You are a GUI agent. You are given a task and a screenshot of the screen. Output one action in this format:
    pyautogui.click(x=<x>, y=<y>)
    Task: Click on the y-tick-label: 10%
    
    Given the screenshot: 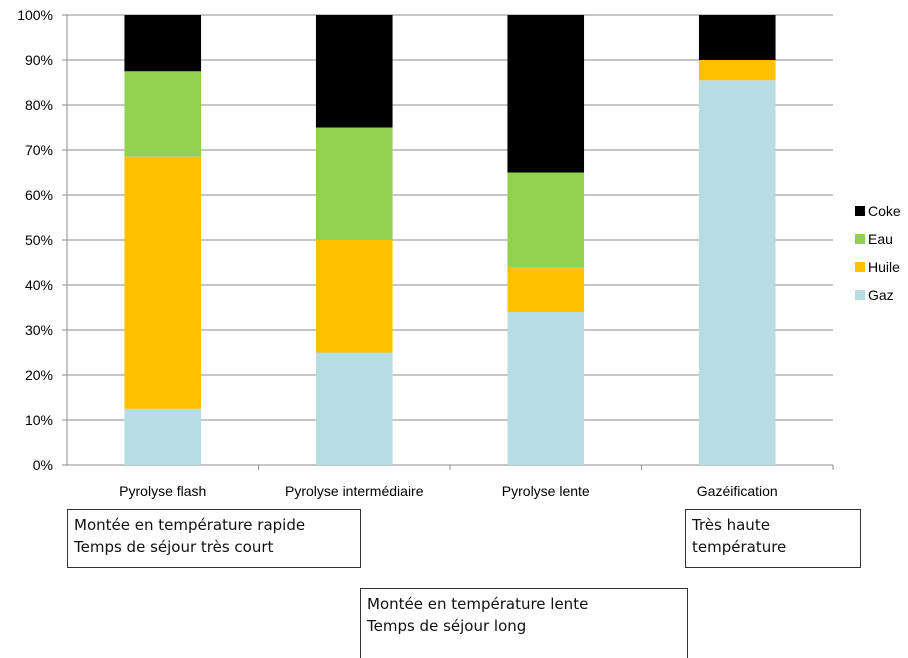 What is the action you would take?
    pyautogui.click(x=39, y=420)
    